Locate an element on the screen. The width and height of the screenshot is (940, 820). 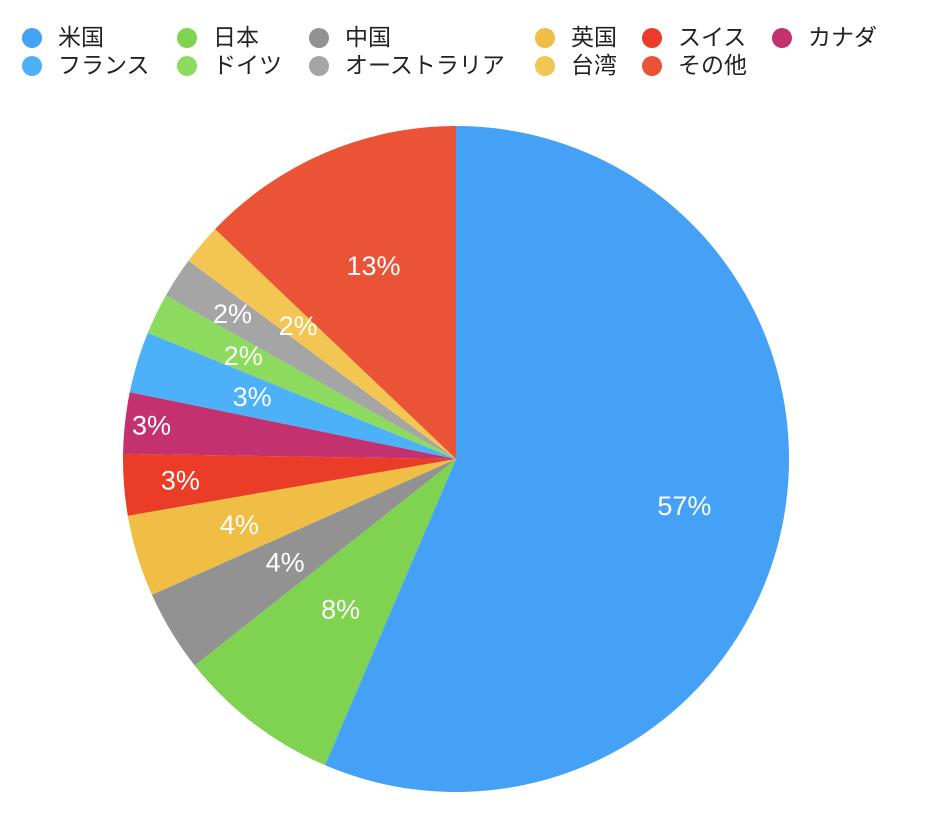
legend-label: カナダ is located at coordinates (842, 38).